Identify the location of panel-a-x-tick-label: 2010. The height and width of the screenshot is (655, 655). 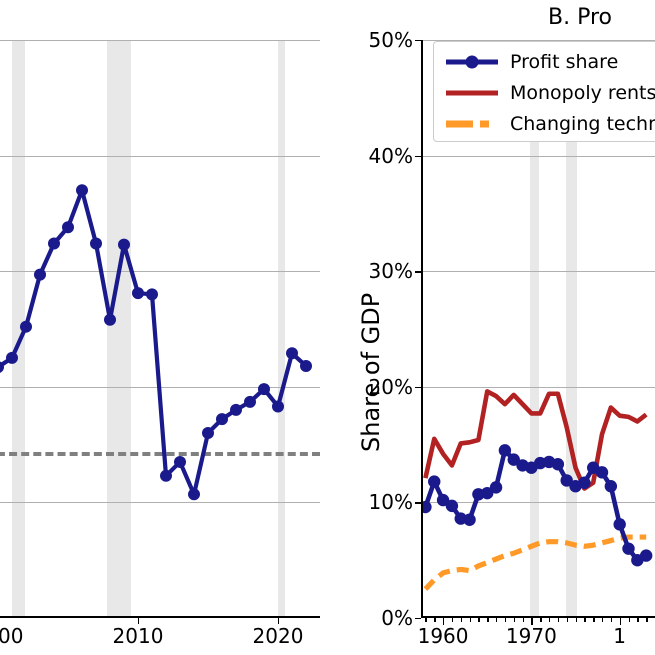
(138, 636).